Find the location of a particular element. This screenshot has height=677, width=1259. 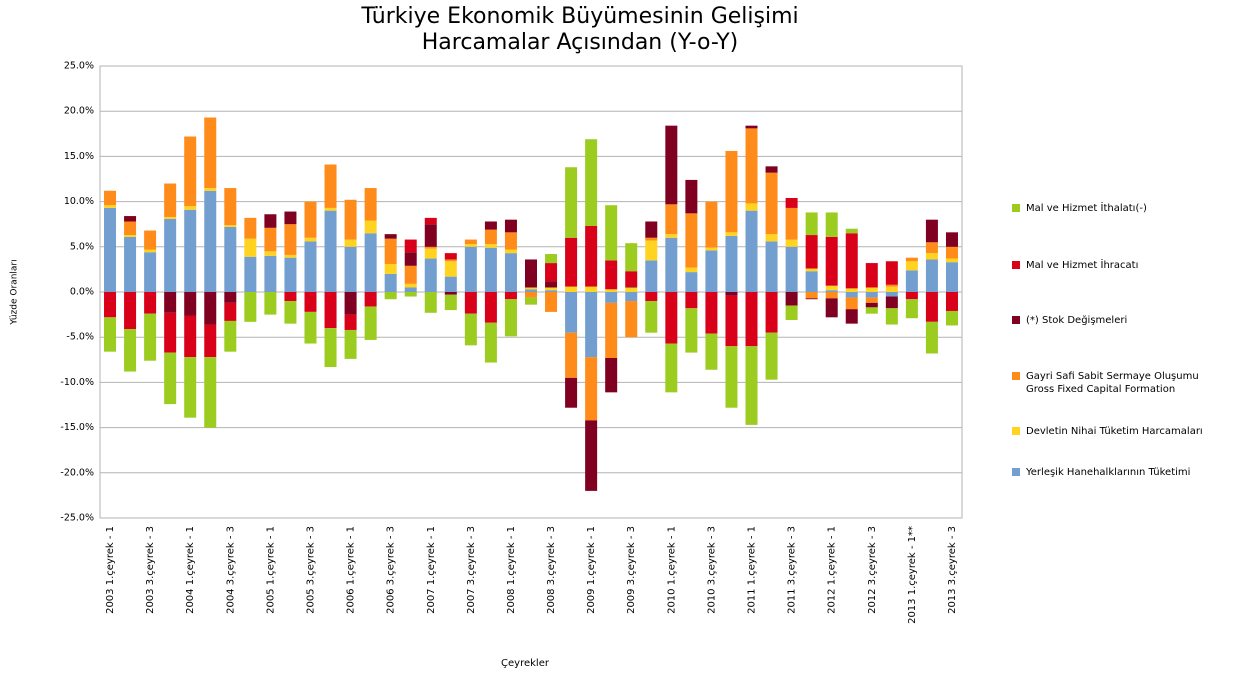

y-tick-label: 0.0% is located at coordinates (82, 292).